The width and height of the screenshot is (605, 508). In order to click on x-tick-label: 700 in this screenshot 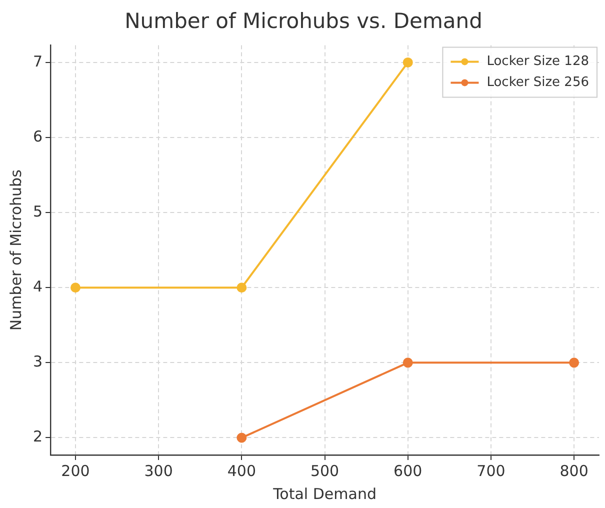, I will do `click(491, 471)`.